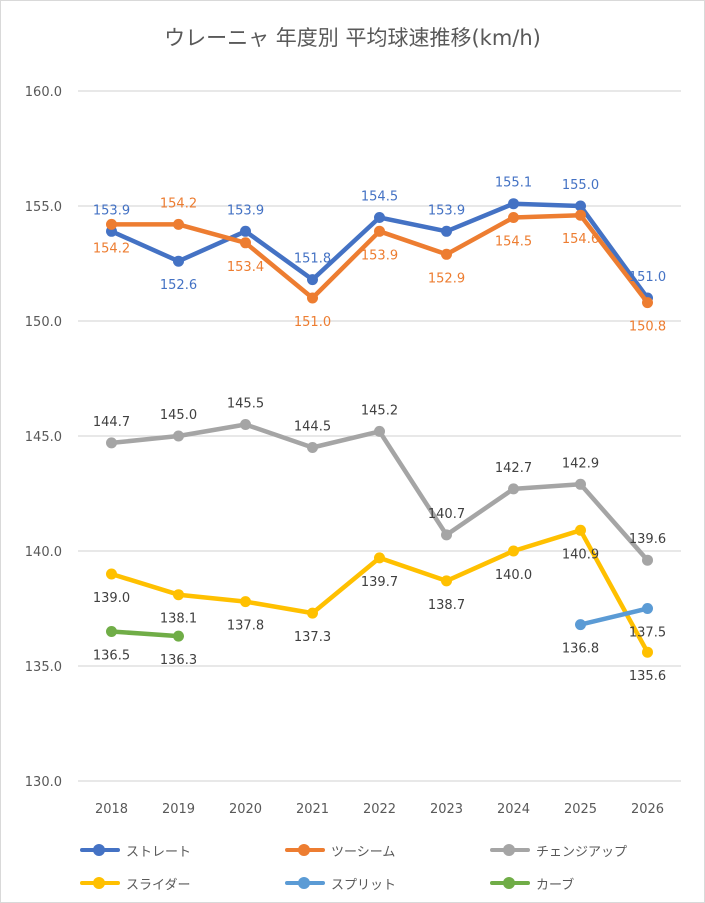 The width and height of the screenshot is (705, 903). What do you see at coordinates (111, 422) in the screenshot?
I see `data-label: 144.7` at bounding box center [111, 422].